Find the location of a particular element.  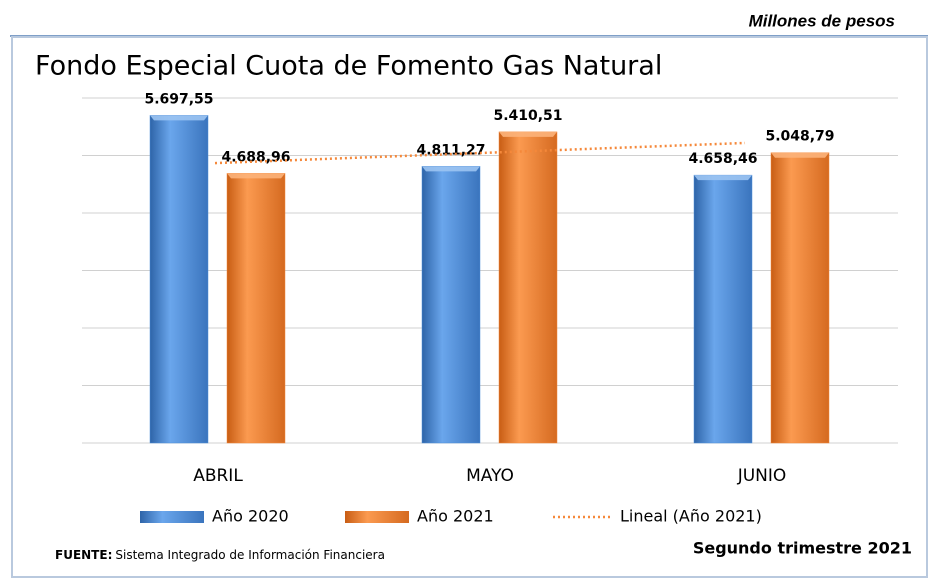

period: Segundo trimestre 2021 is located at coordinates (802, 548).